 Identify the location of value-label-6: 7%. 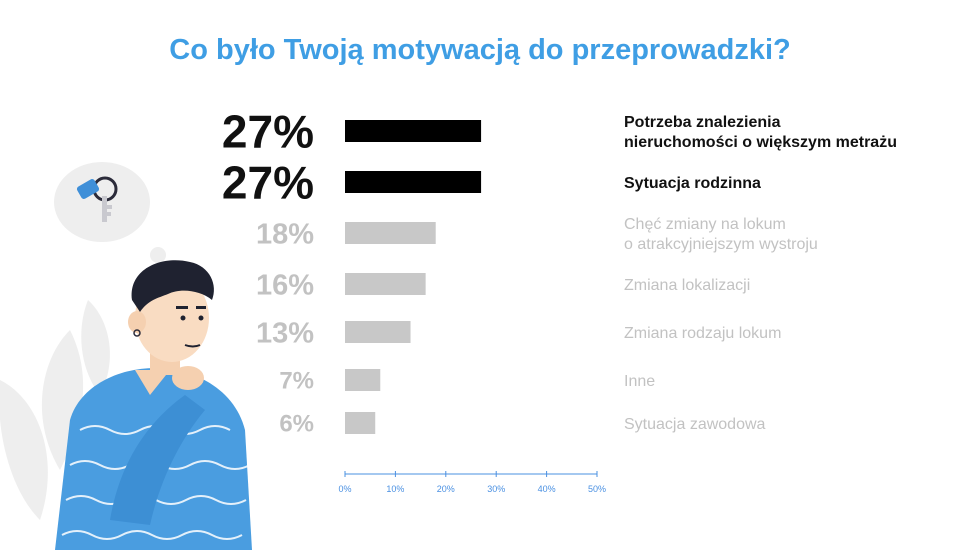
(296, 381).